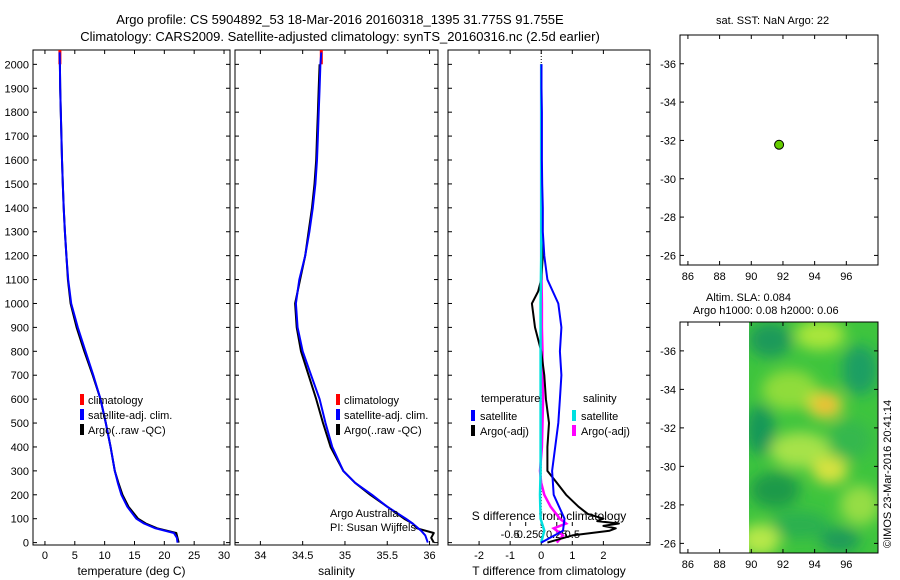 Image resolution: width=900 pixels, height=580 pixels. Describe the element at coordinates (119, 303) in the screenshot. I see `temperature-series-argo-raw-qc-` at that location.